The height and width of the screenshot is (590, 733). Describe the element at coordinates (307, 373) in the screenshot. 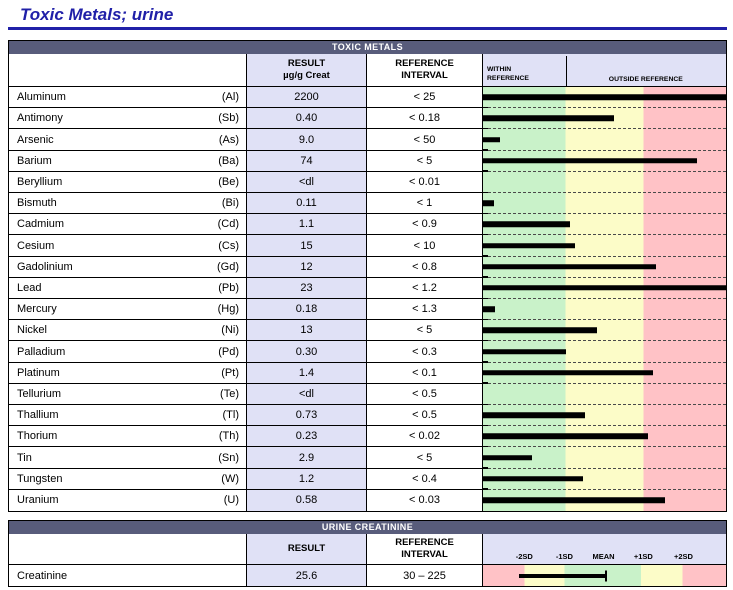

I see `result-value: 1.4` at that location.